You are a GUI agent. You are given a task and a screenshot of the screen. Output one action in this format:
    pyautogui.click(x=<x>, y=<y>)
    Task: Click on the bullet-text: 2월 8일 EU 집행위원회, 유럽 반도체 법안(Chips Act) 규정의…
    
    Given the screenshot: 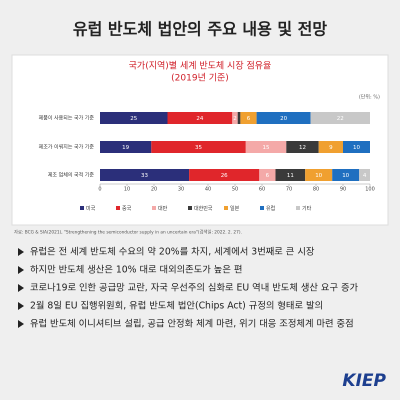 What is the action you would take?
    pyautogui.click(x=176, y=306)
    